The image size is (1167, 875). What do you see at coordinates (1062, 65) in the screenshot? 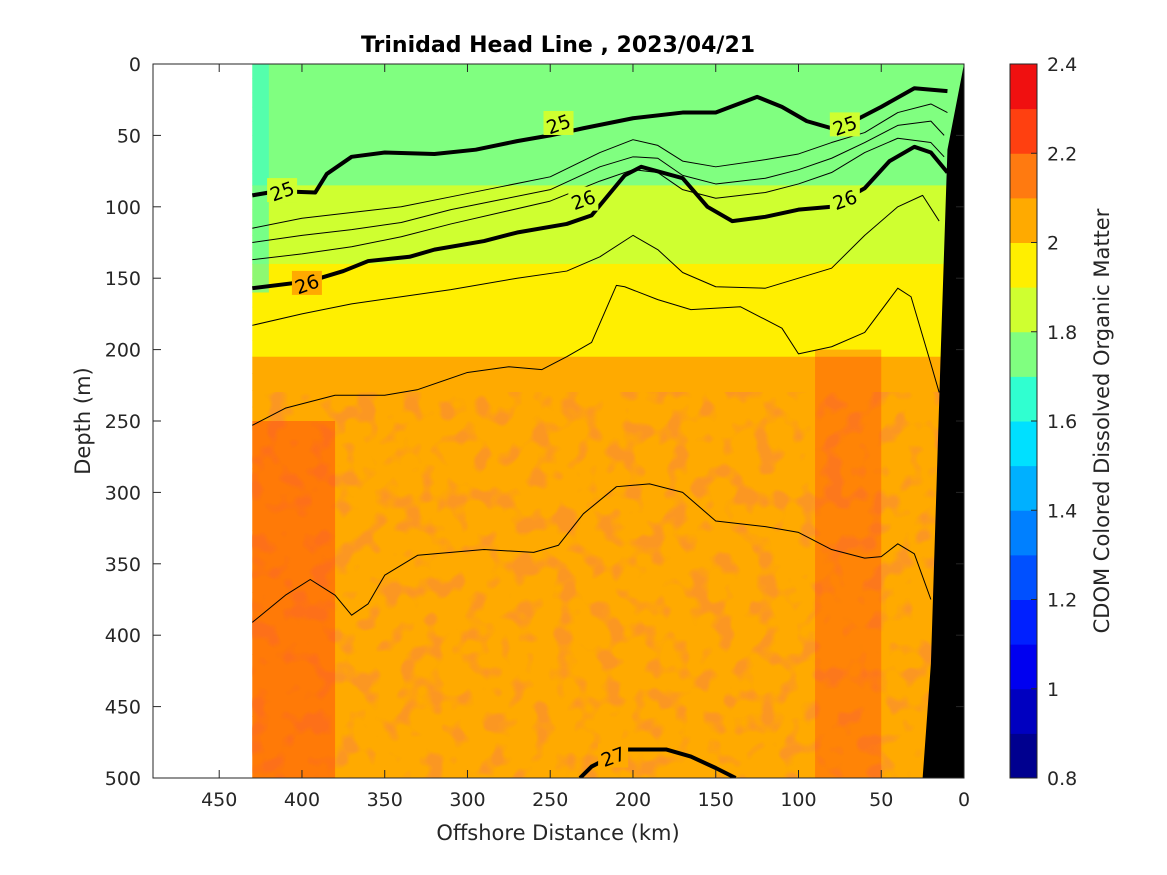
I see `colorbar-tick-label: 2.4` at bounding box center [1062, 65].